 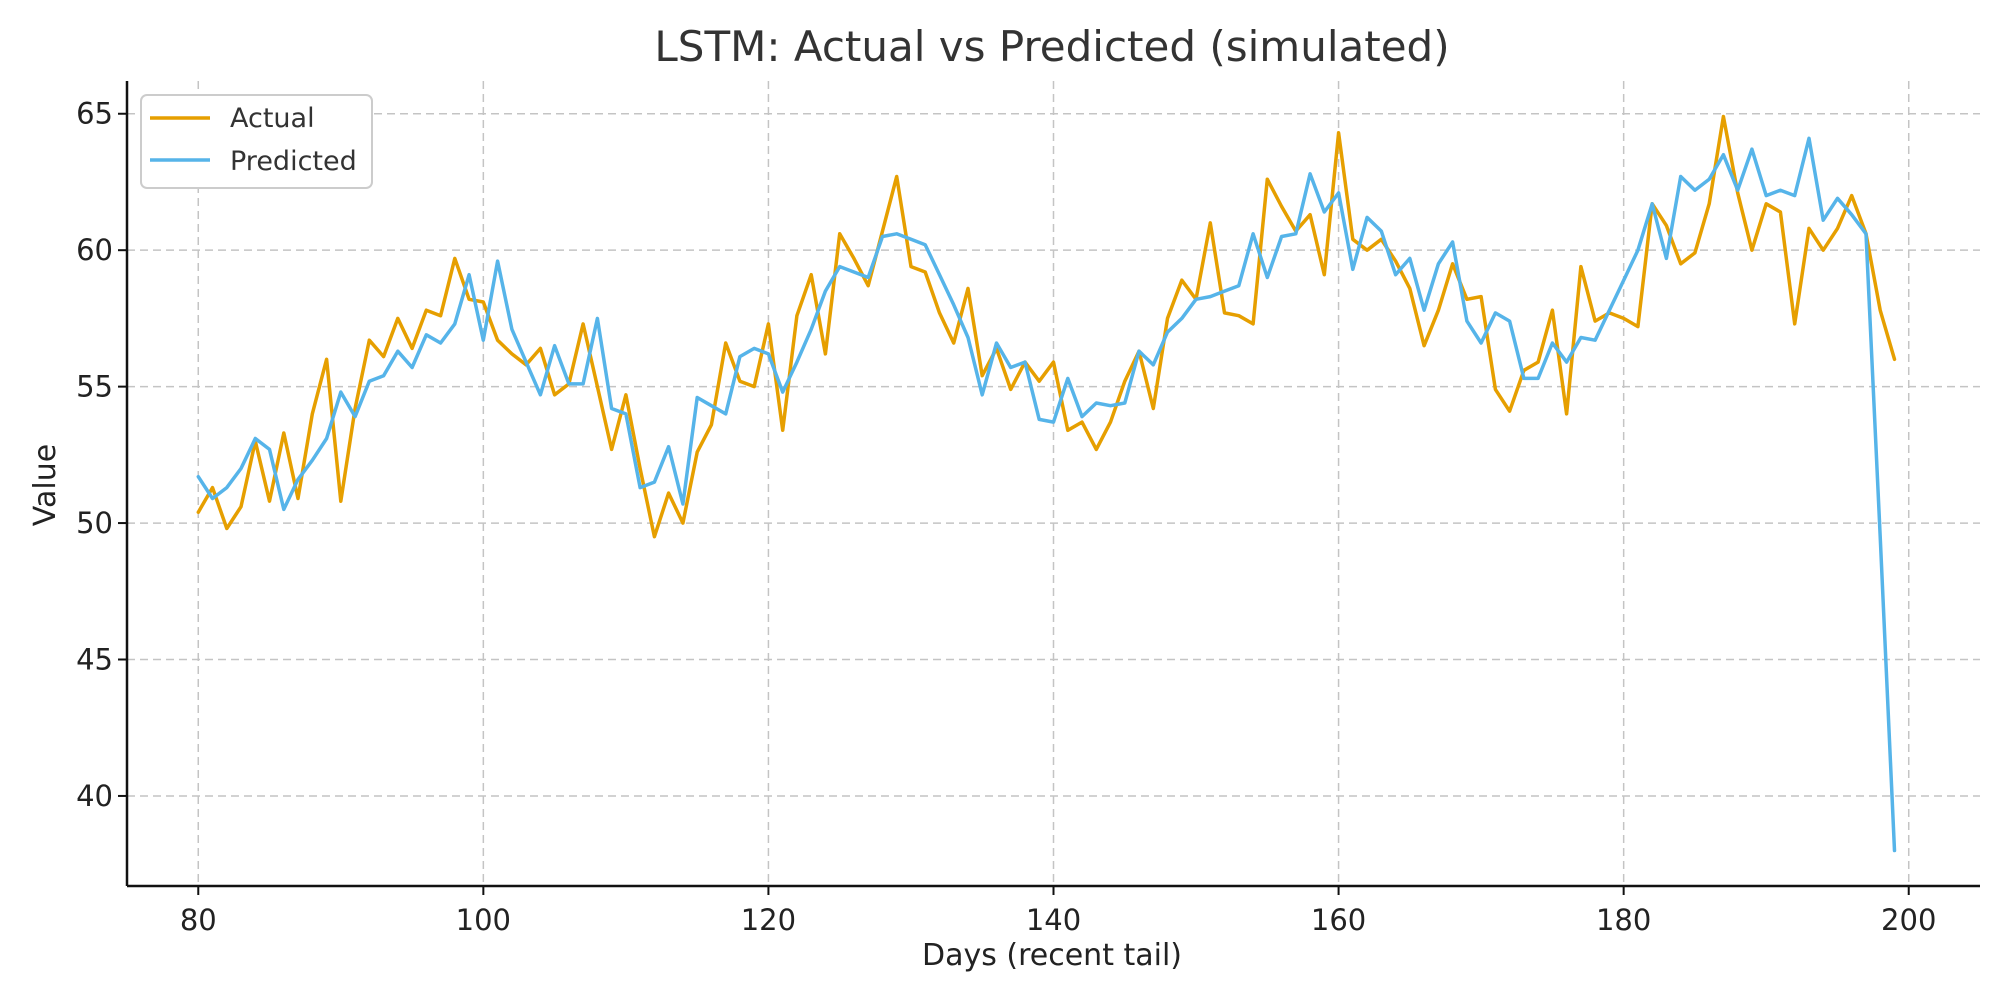 What do you see at coordinates (94, 523) in the screenshot?
I see `y-tick-label: 50` at bounding box center [94, 523].